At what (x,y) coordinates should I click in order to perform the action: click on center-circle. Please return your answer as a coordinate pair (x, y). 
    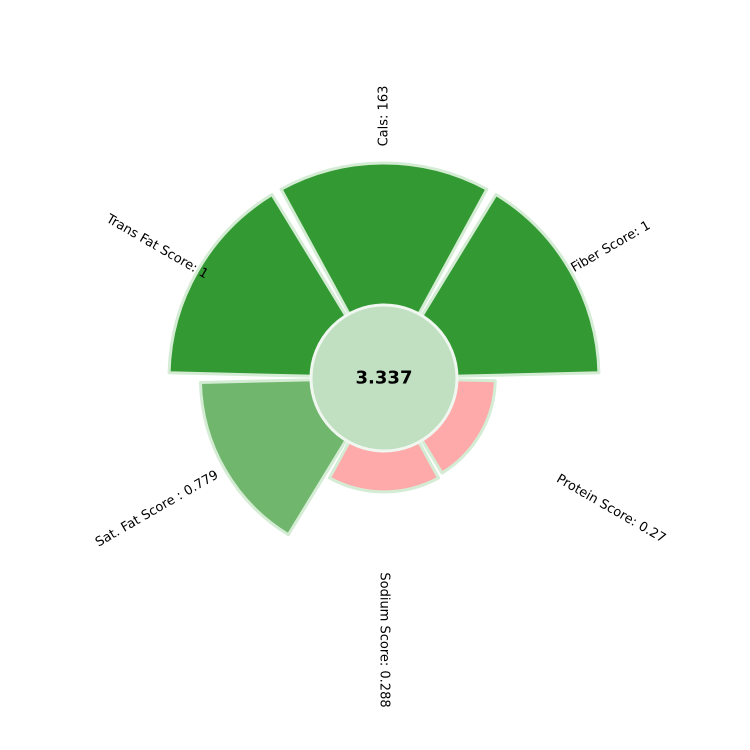
    Looking at the image, I should click on (384, 378).